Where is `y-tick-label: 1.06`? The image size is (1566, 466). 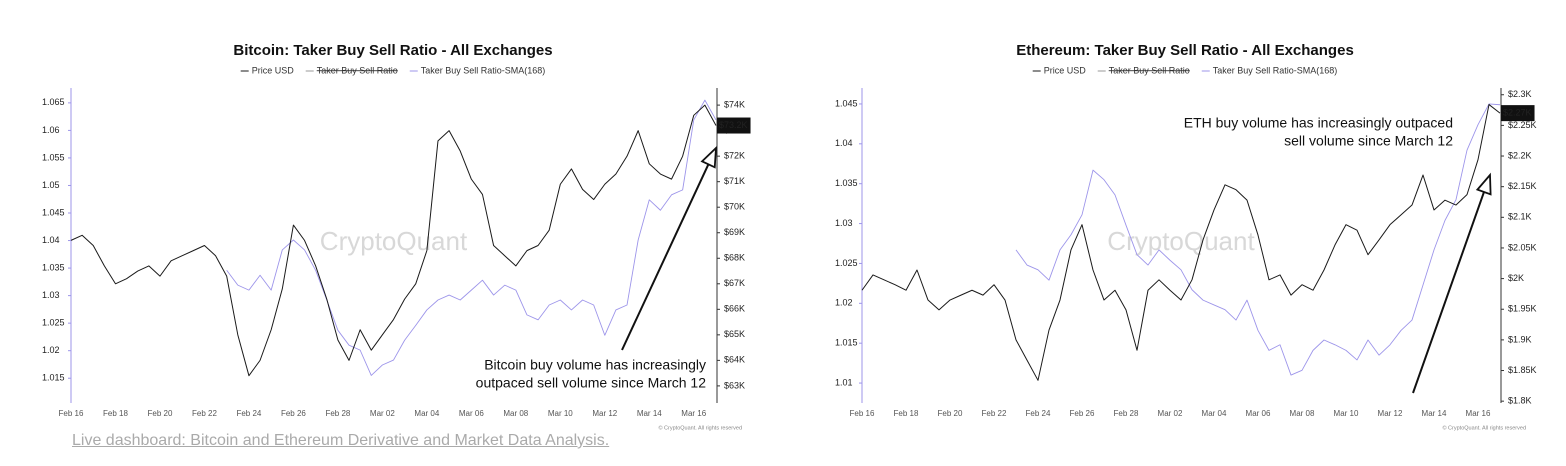 y-tick-label: 1.06 is located at coordinates (51, 130).